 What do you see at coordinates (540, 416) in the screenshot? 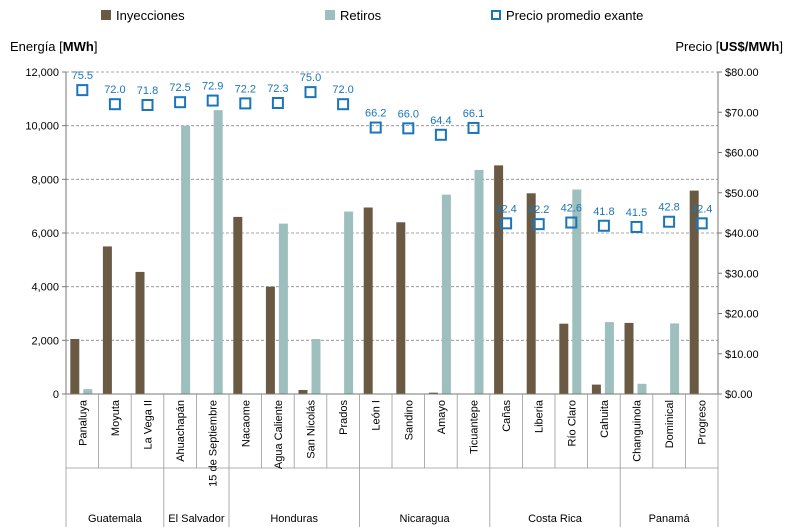
I see `category-label-14: Liberia` at bounding box center [540, 416].